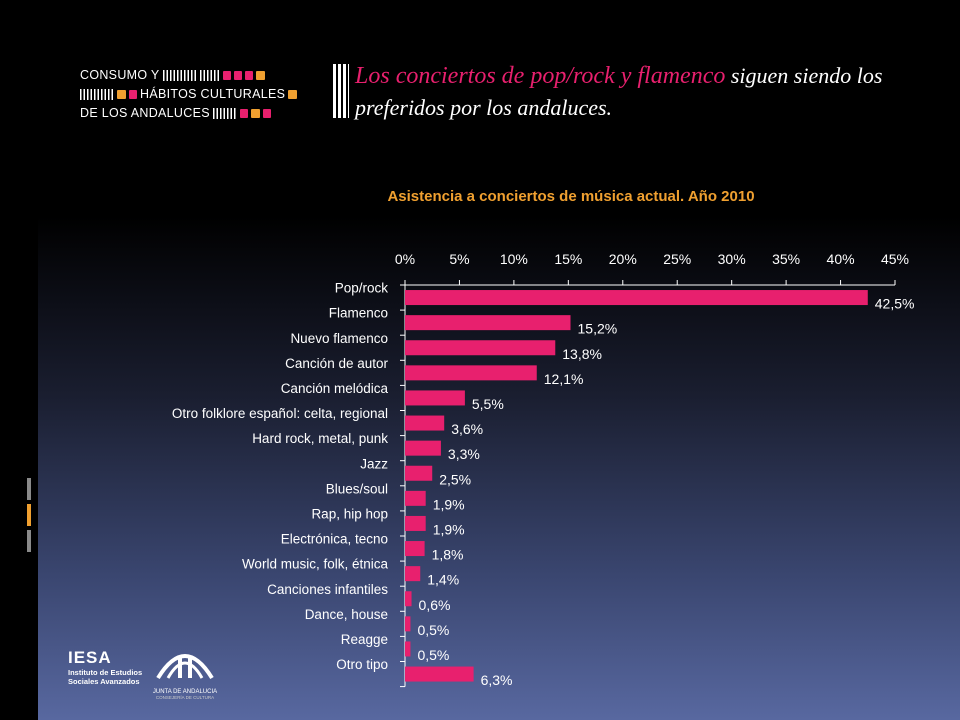 Image resolution: width=960 pixels, height=720 pixels. Describe the element at coordinates (443, 580) in the screenshot. I see `data-label: 1,4%` at that location.